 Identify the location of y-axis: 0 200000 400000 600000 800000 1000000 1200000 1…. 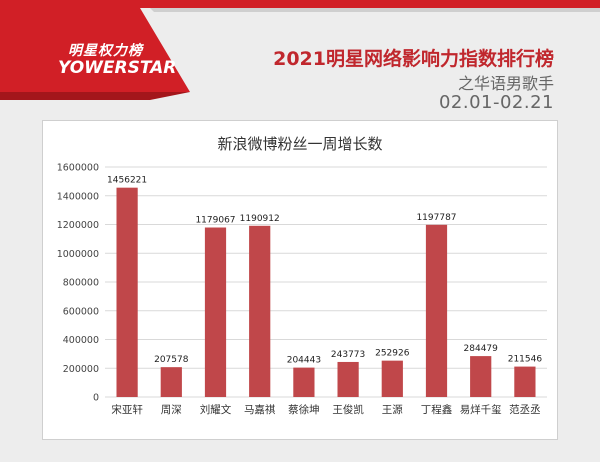
(78, 283).